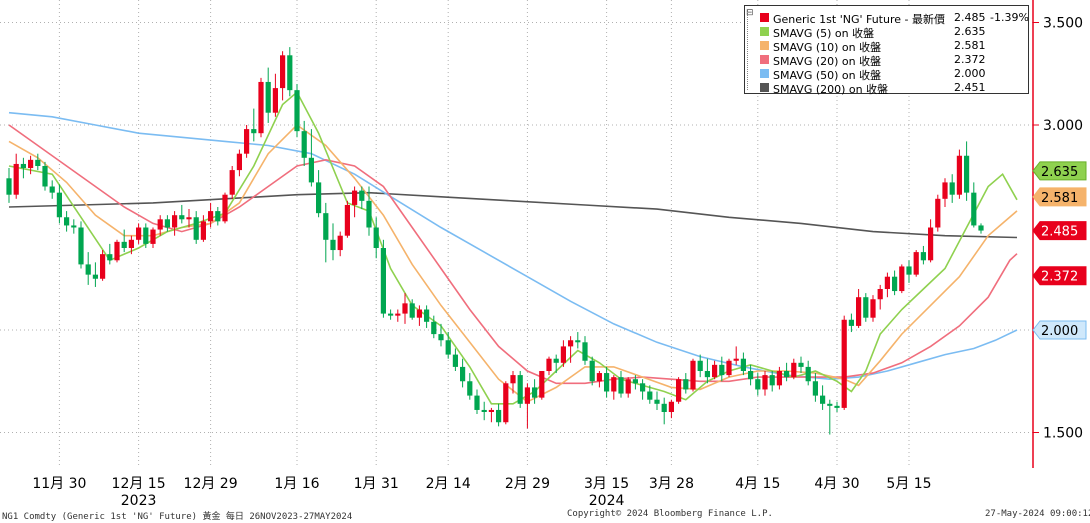 This screenshot has height=523, width=1090. What do you see at coordinates (886, 74) in the screenshot?
I see `legend-row: SMAVG (50) on 收盤 2.000` at bounding box center [886, 74].